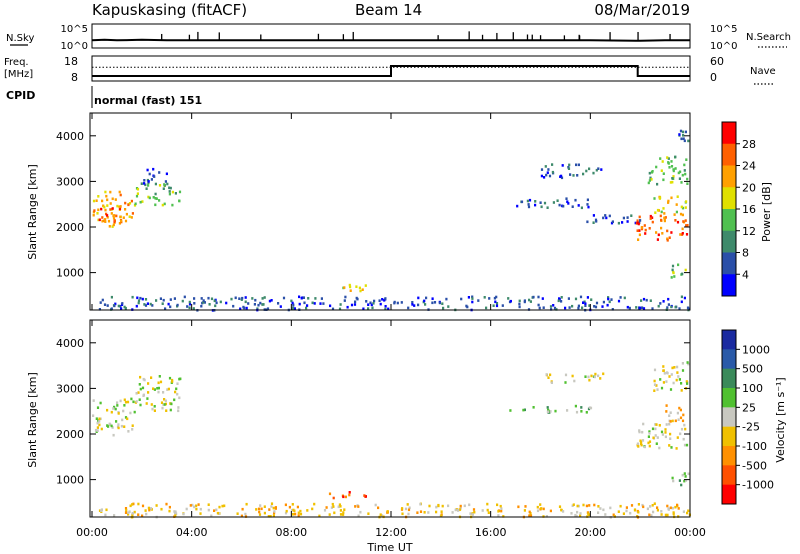  Describe the element at coordinates (690, 532) in the screenshot. I see `x-tick-label: 00:00` at that location.